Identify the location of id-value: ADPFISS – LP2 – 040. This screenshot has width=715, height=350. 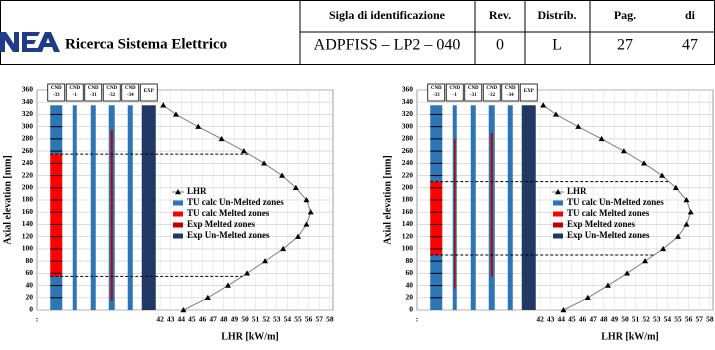
(387, 45).